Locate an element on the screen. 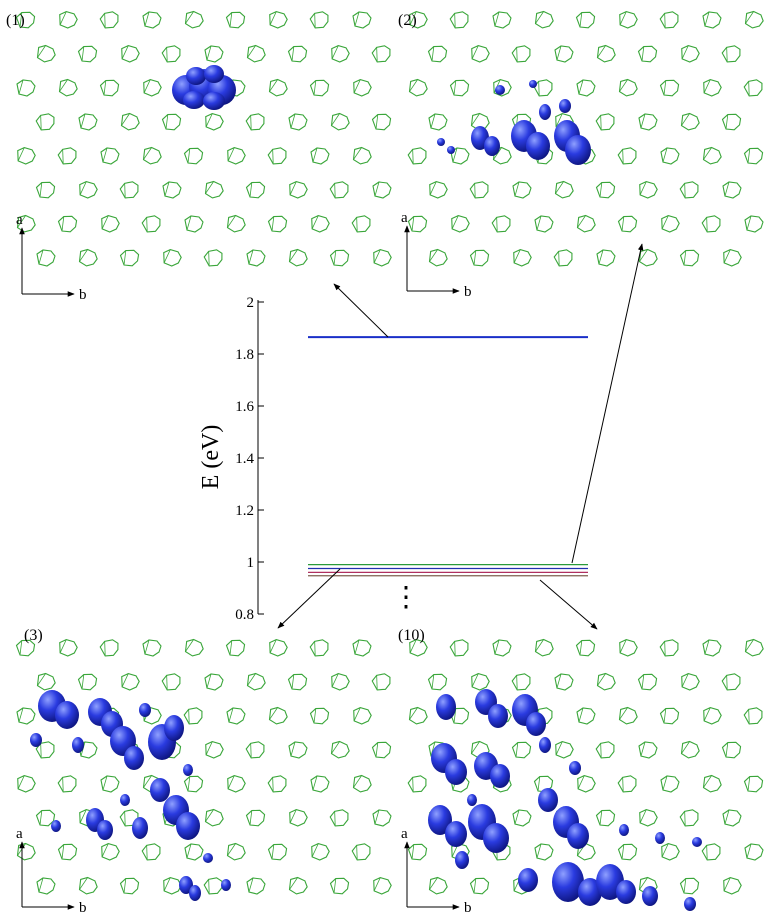 This screenshot has width=772, height=922. lattice-axes: a b is located at coordinates (436, 255).